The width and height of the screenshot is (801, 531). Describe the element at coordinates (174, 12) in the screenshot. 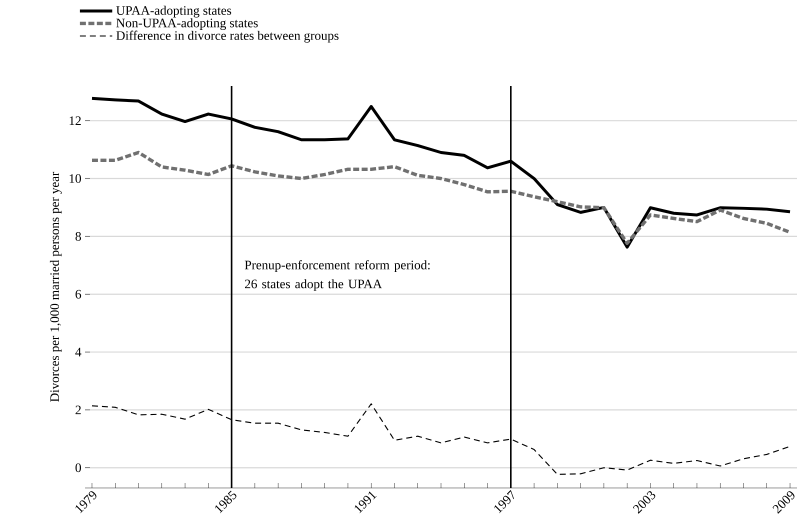

I see `legend-label: UPAA-adopting states` at that location.